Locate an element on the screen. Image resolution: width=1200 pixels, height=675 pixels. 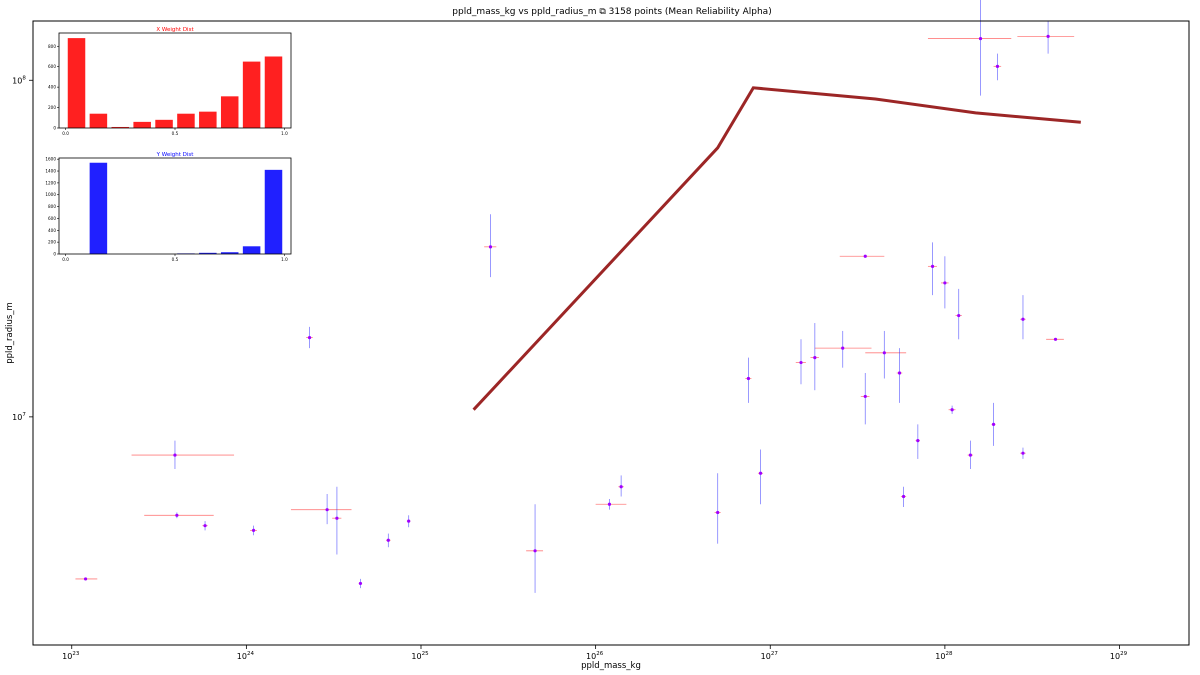
inset-y-title: Y Weight Dist is located at coordinates (175, 155).